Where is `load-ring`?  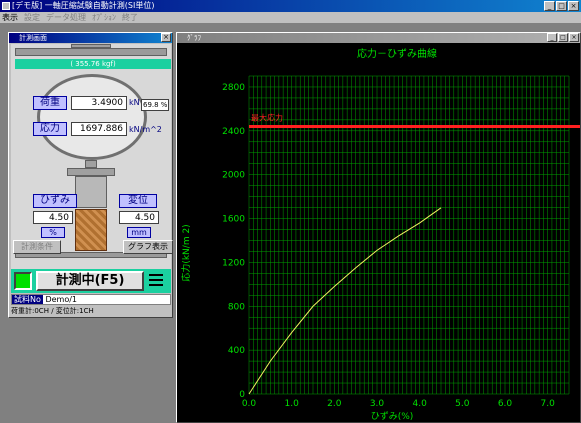 load-ring is located at coordinates (92, 117).